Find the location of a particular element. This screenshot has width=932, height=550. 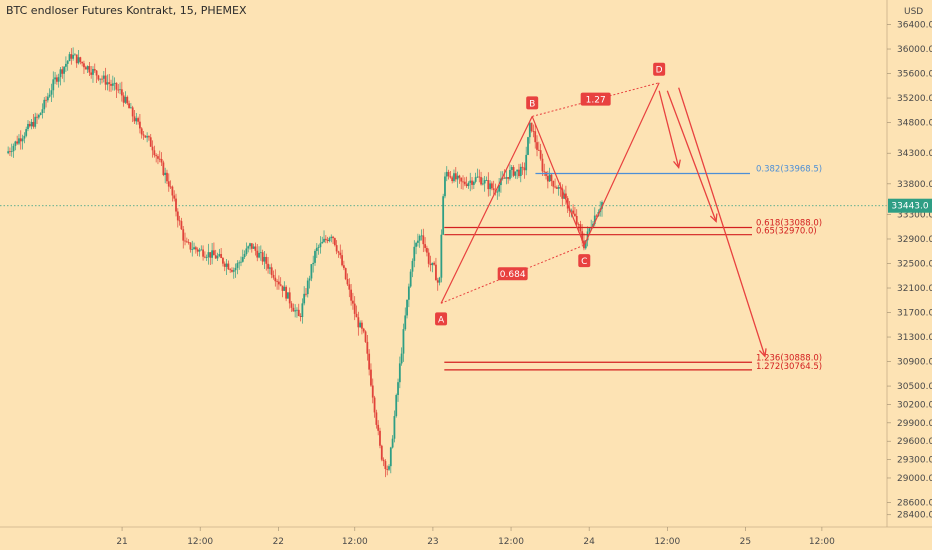

pattern-point-label: C is located at coordinates (584, 262).